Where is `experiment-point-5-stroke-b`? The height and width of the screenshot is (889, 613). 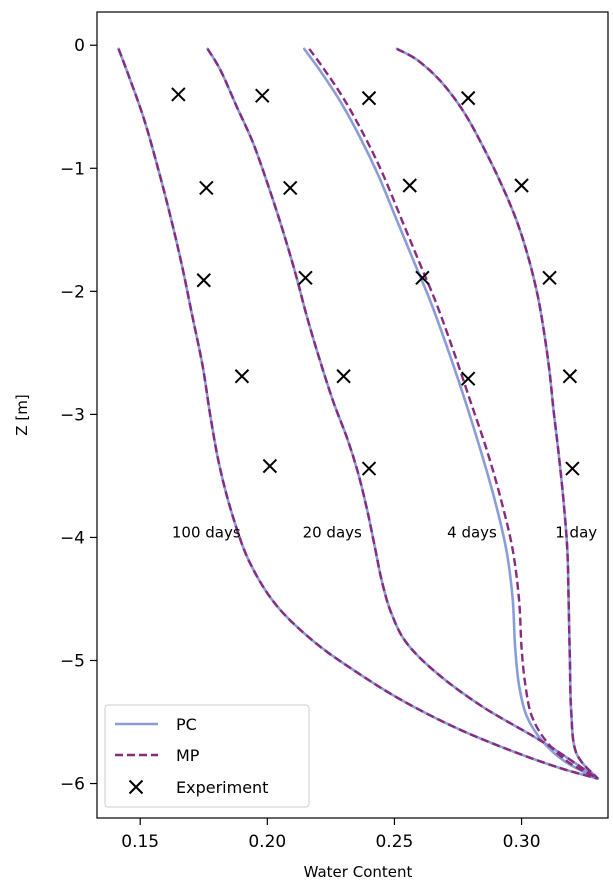
experiment-point-5-stroke-b is located at coordinates (270, 466).